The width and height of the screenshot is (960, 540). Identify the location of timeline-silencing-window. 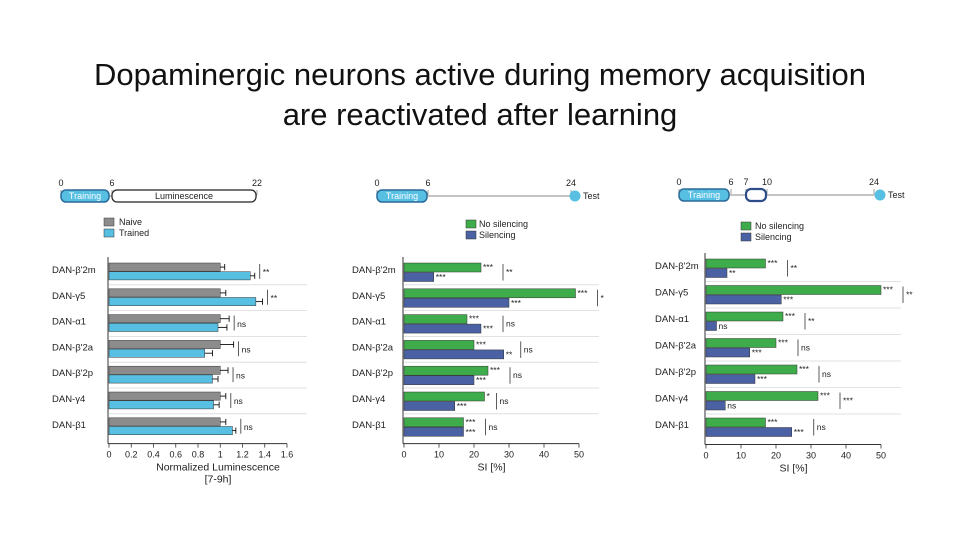
(756, 195).